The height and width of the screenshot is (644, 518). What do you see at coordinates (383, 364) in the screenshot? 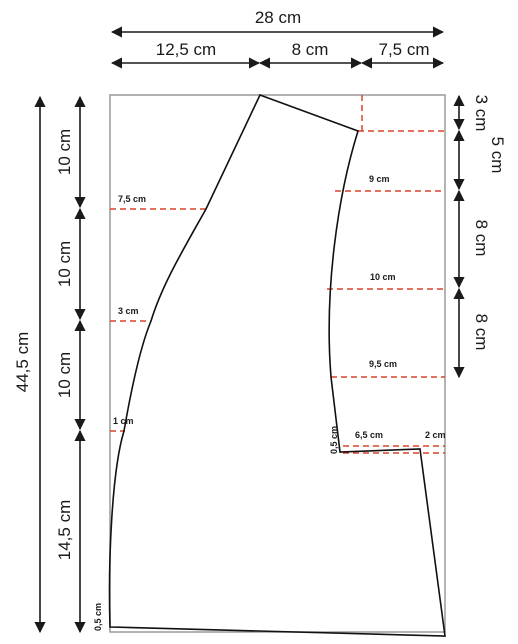
I see `label-arm-9-5: 9,5 cm` at bounding box center [383, 364].